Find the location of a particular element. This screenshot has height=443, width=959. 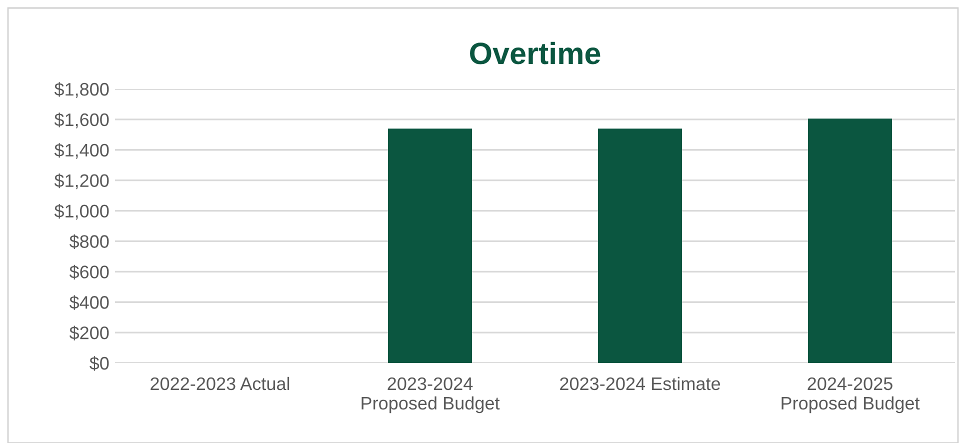

y-tick-label: $400 is located at coordinates (89, 302).